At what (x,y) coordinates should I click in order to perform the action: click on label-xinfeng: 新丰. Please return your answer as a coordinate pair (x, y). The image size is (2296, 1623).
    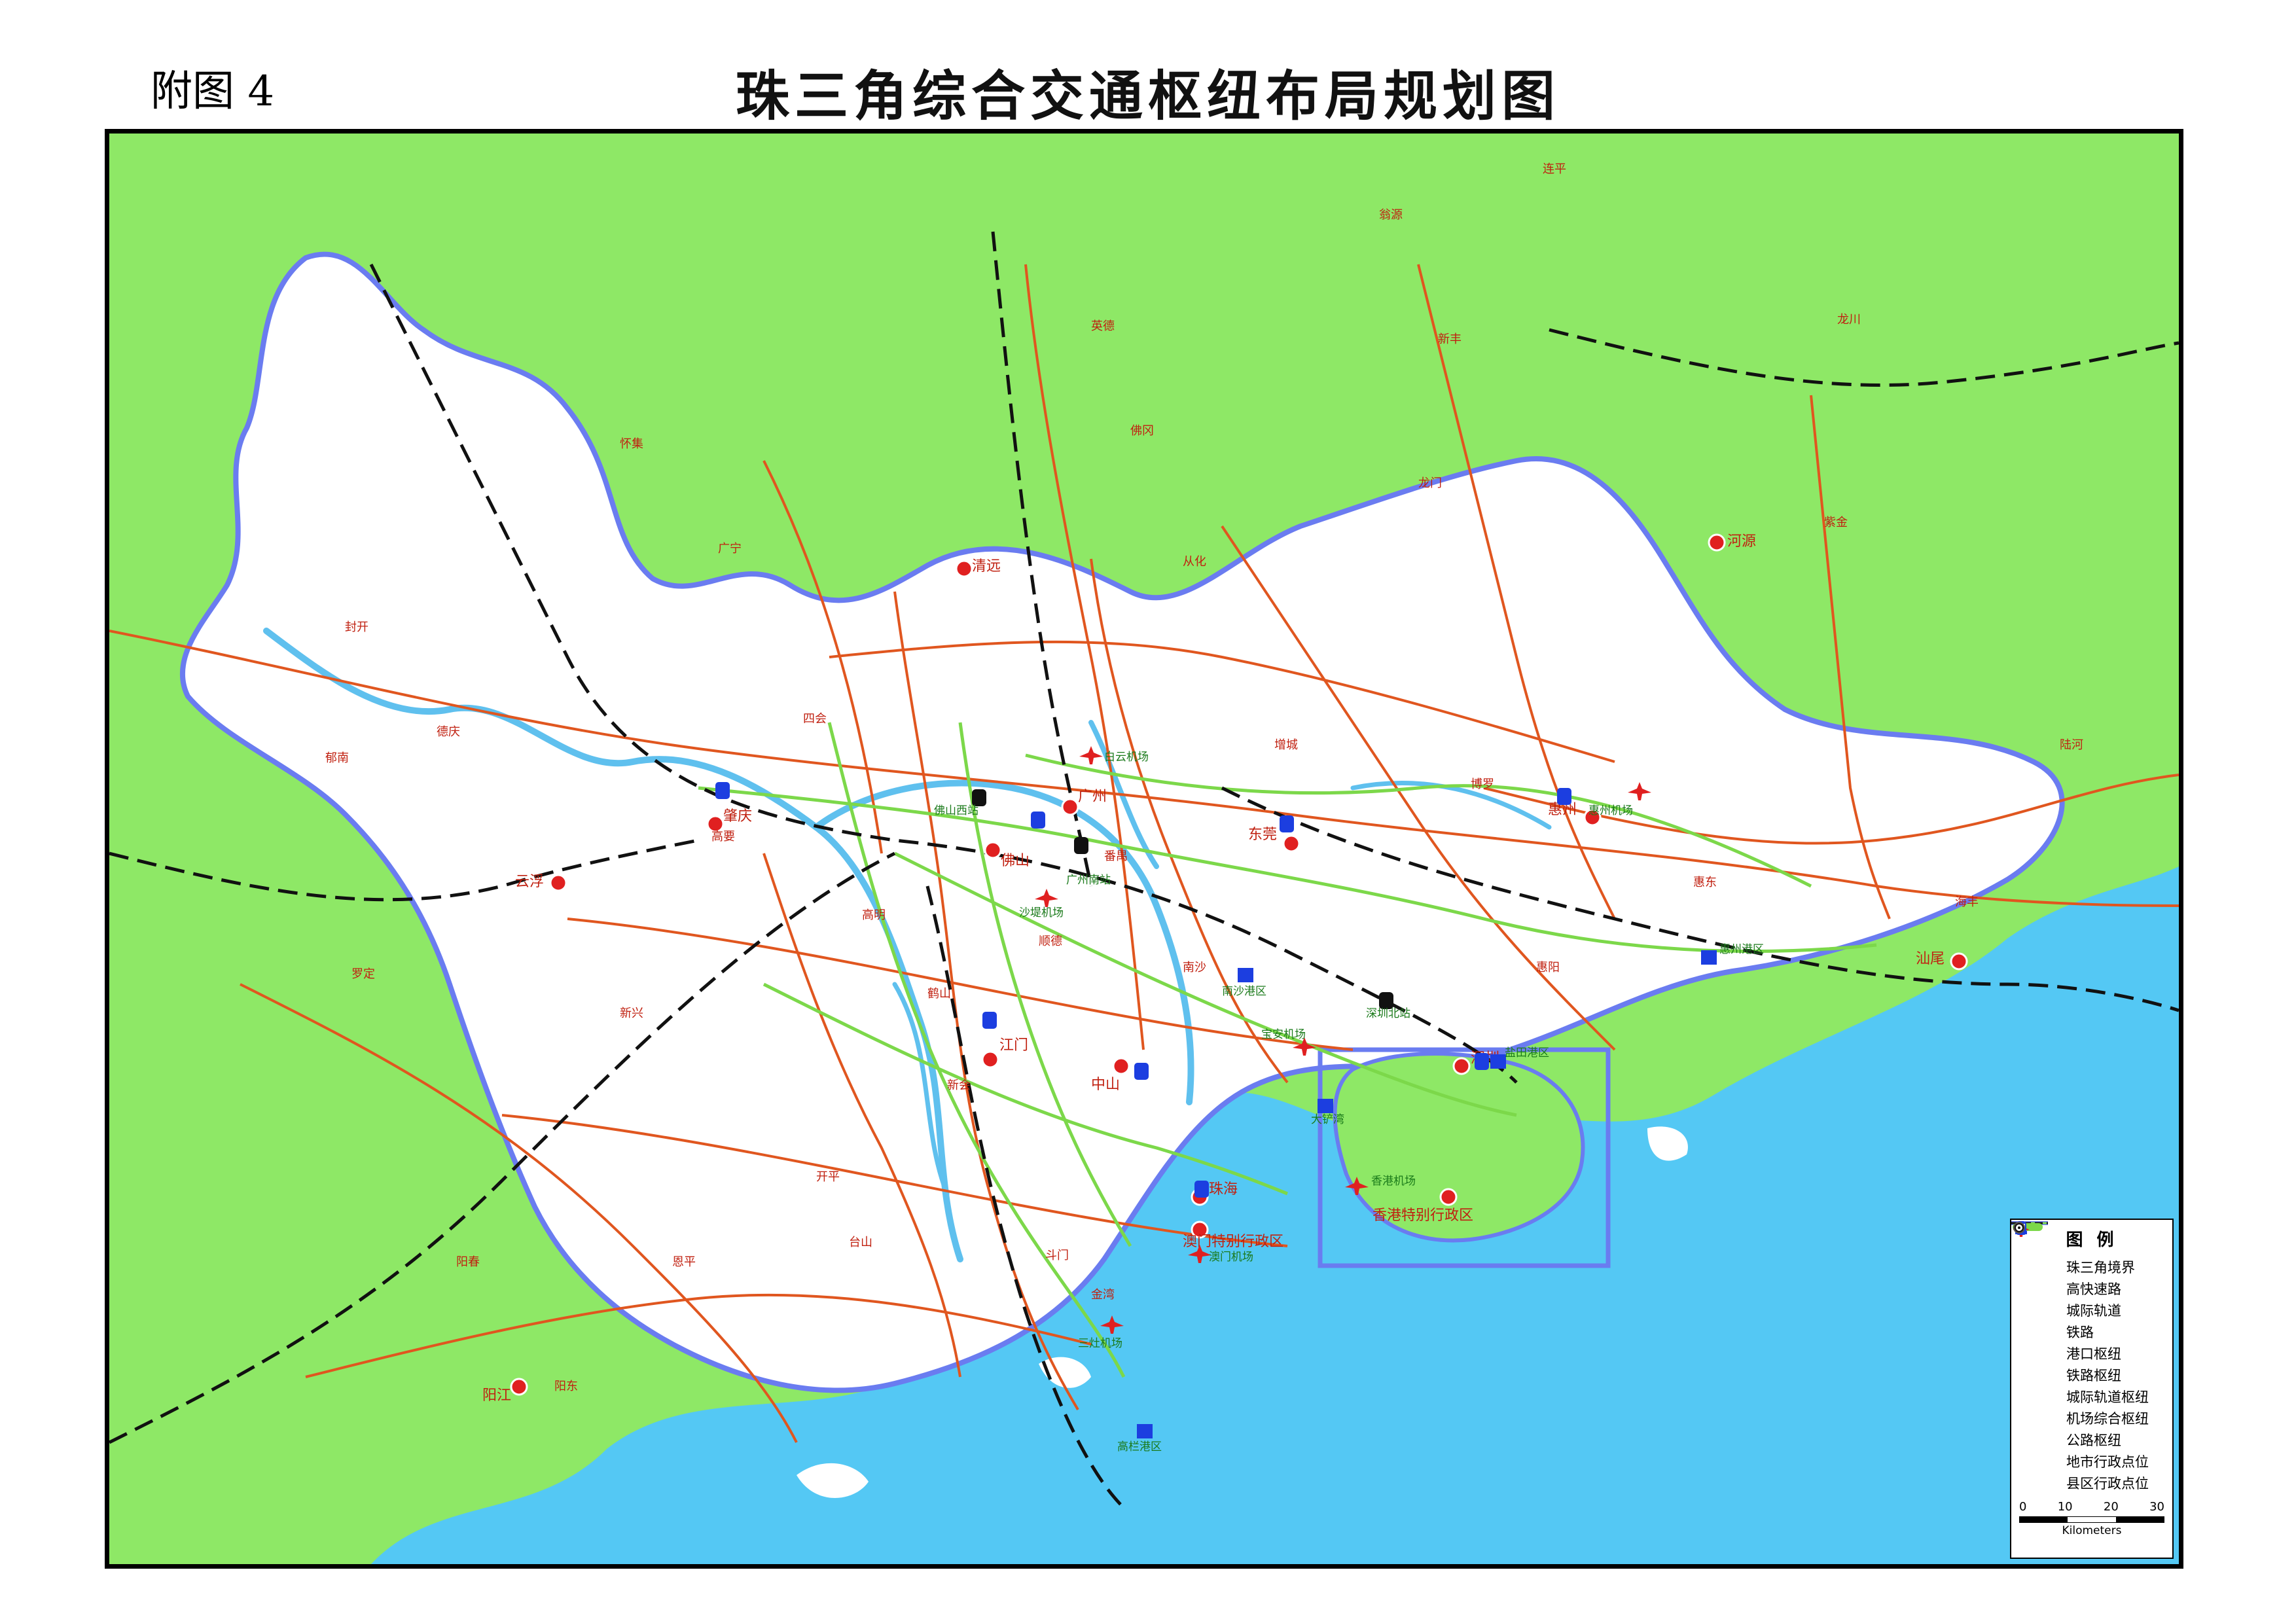
    Looking at the image, I should click on (1450, 339).